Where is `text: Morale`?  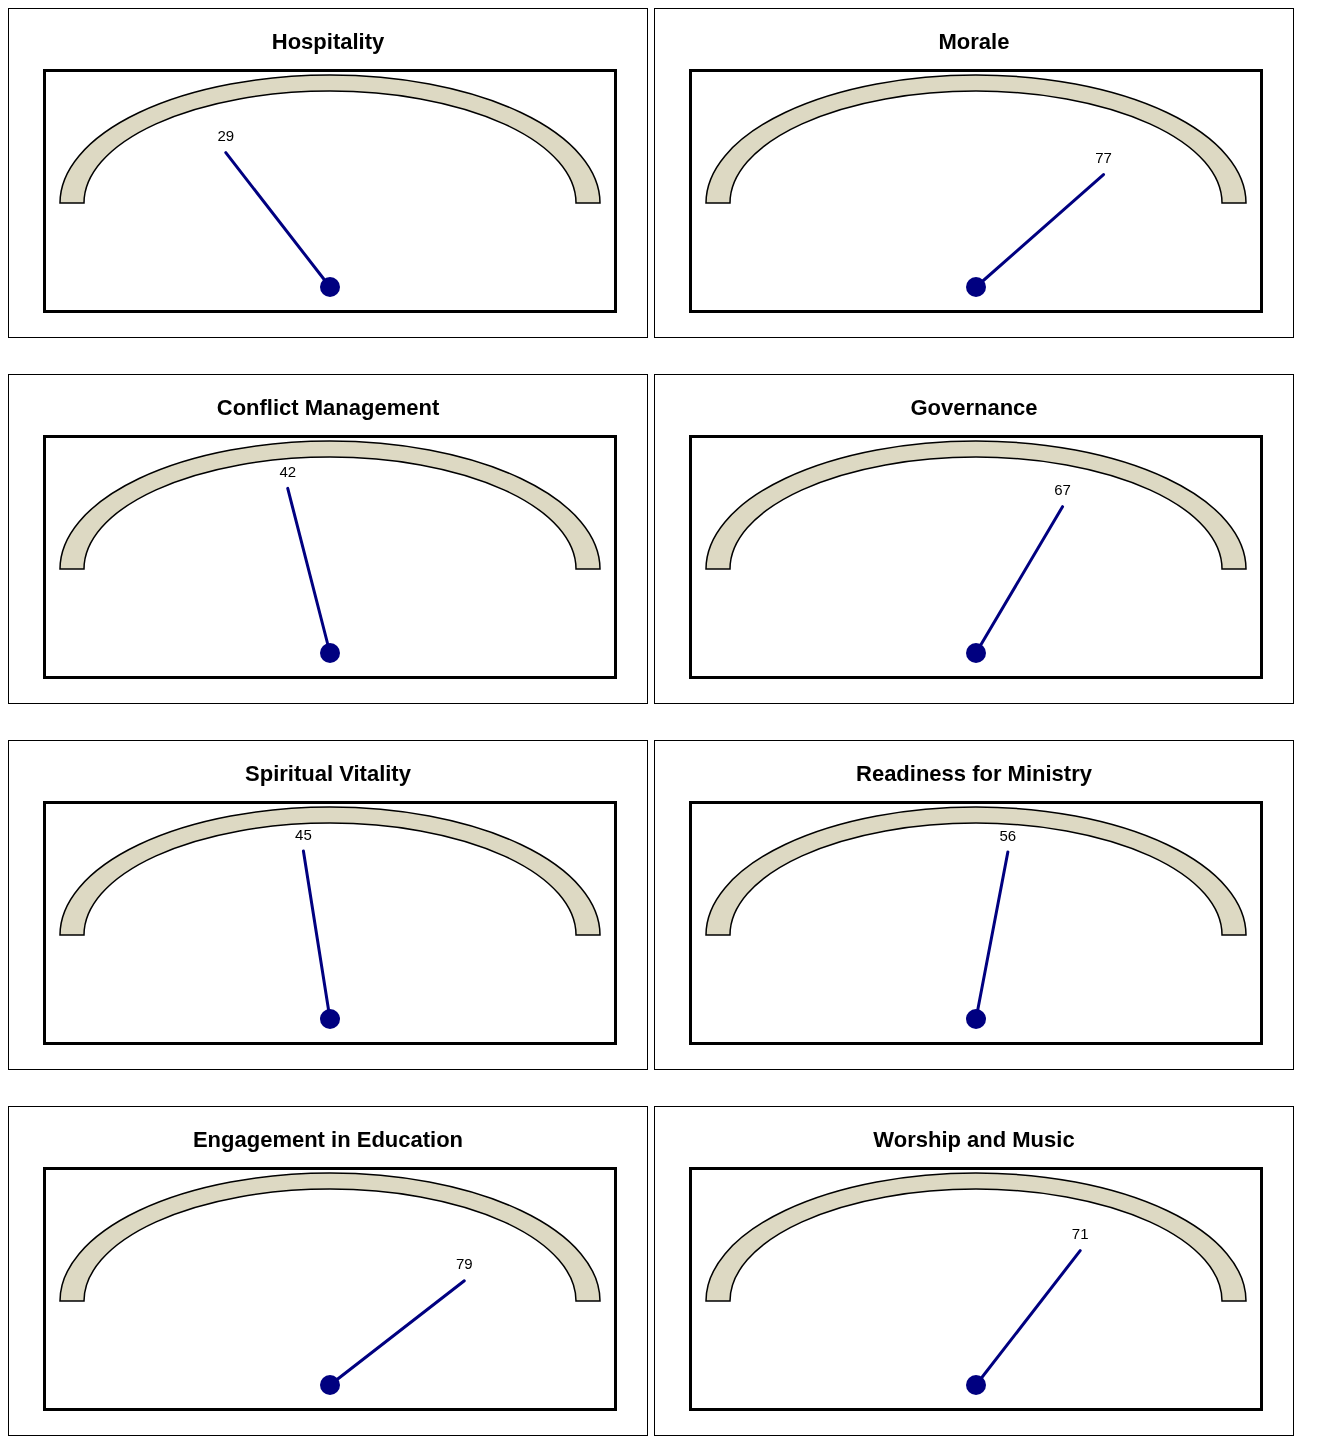 text: Morale is located at coordinates (974, 42).